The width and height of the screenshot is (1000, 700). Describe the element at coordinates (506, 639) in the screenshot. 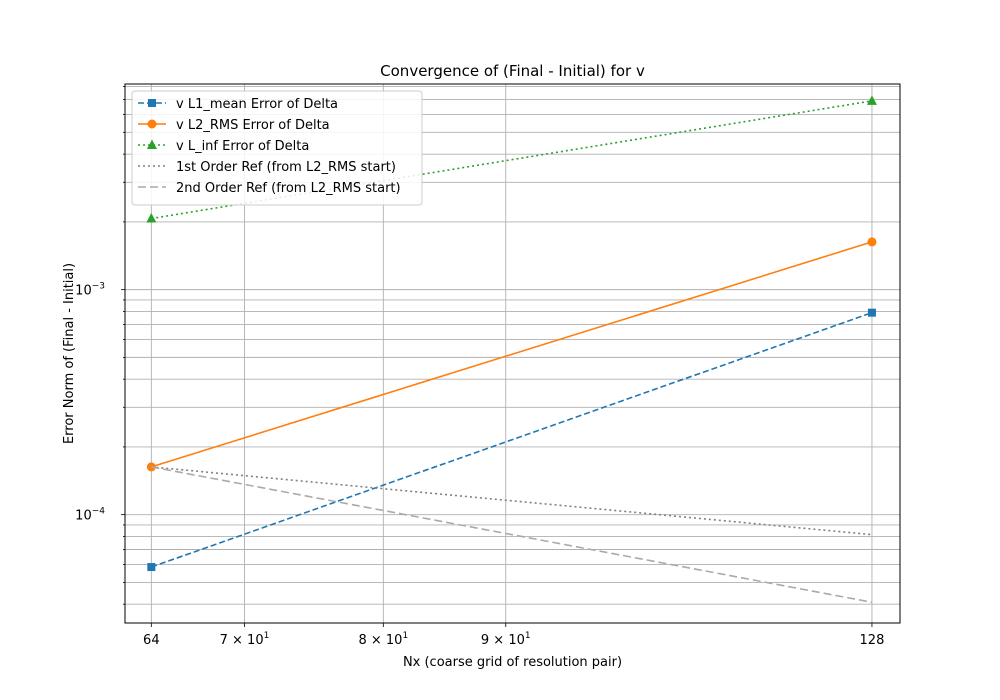

I see `x-tick-label: 9 × 10¹` at that location.